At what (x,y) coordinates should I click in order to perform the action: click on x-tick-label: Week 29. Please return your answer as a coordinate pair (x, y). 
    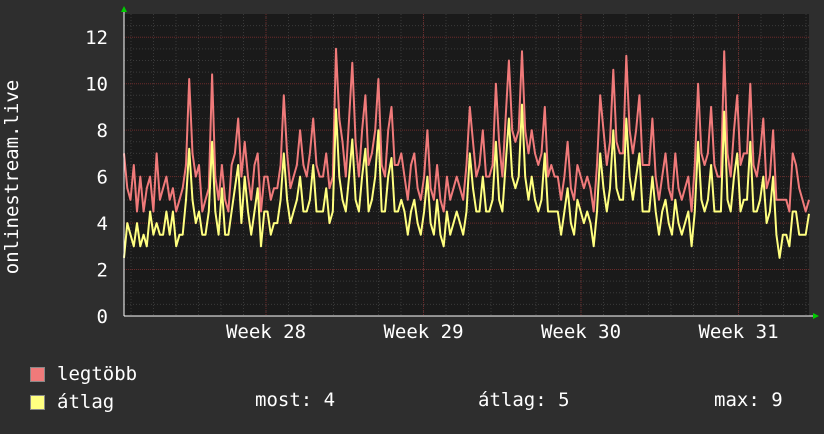
    Looking at the image, I should click on (423, 332).